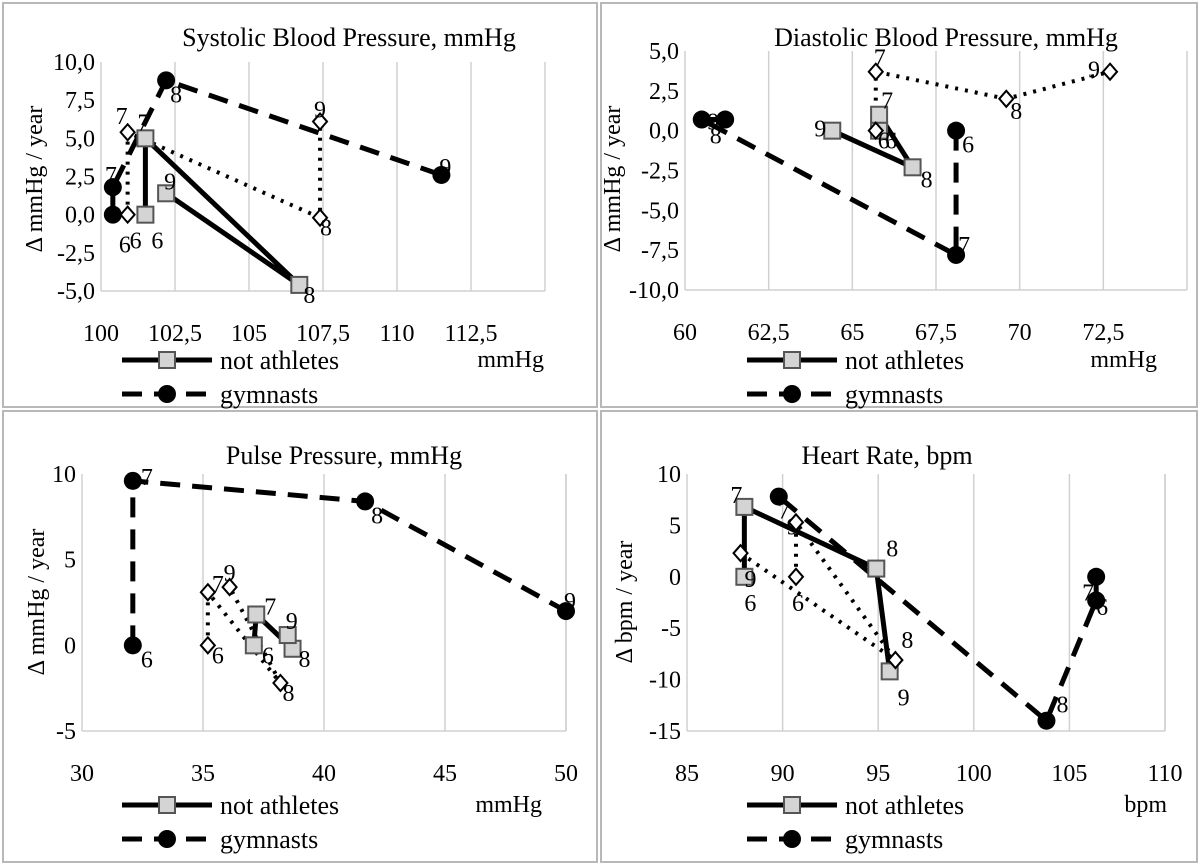 Image resolution: width=1200 pixels, height=865 pixels. Describe the element at coordinates (852, 333) in the screenshot. I see `x-tick-label: 65` at that location.